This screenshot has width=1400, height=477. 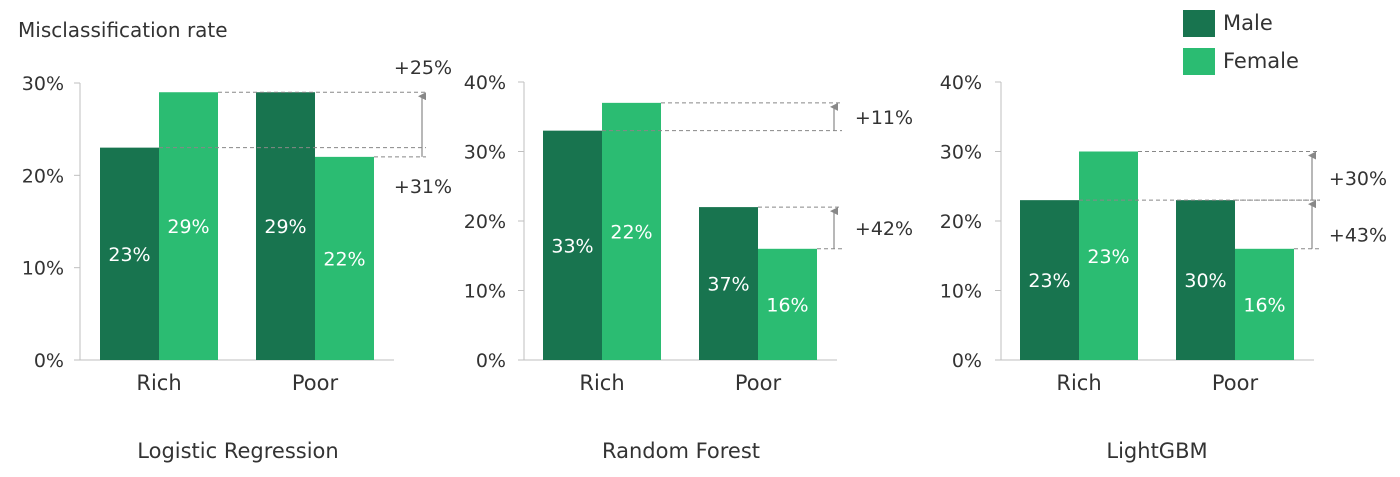 I want to click on data-label: 30%, so click(x=1205, y=281).